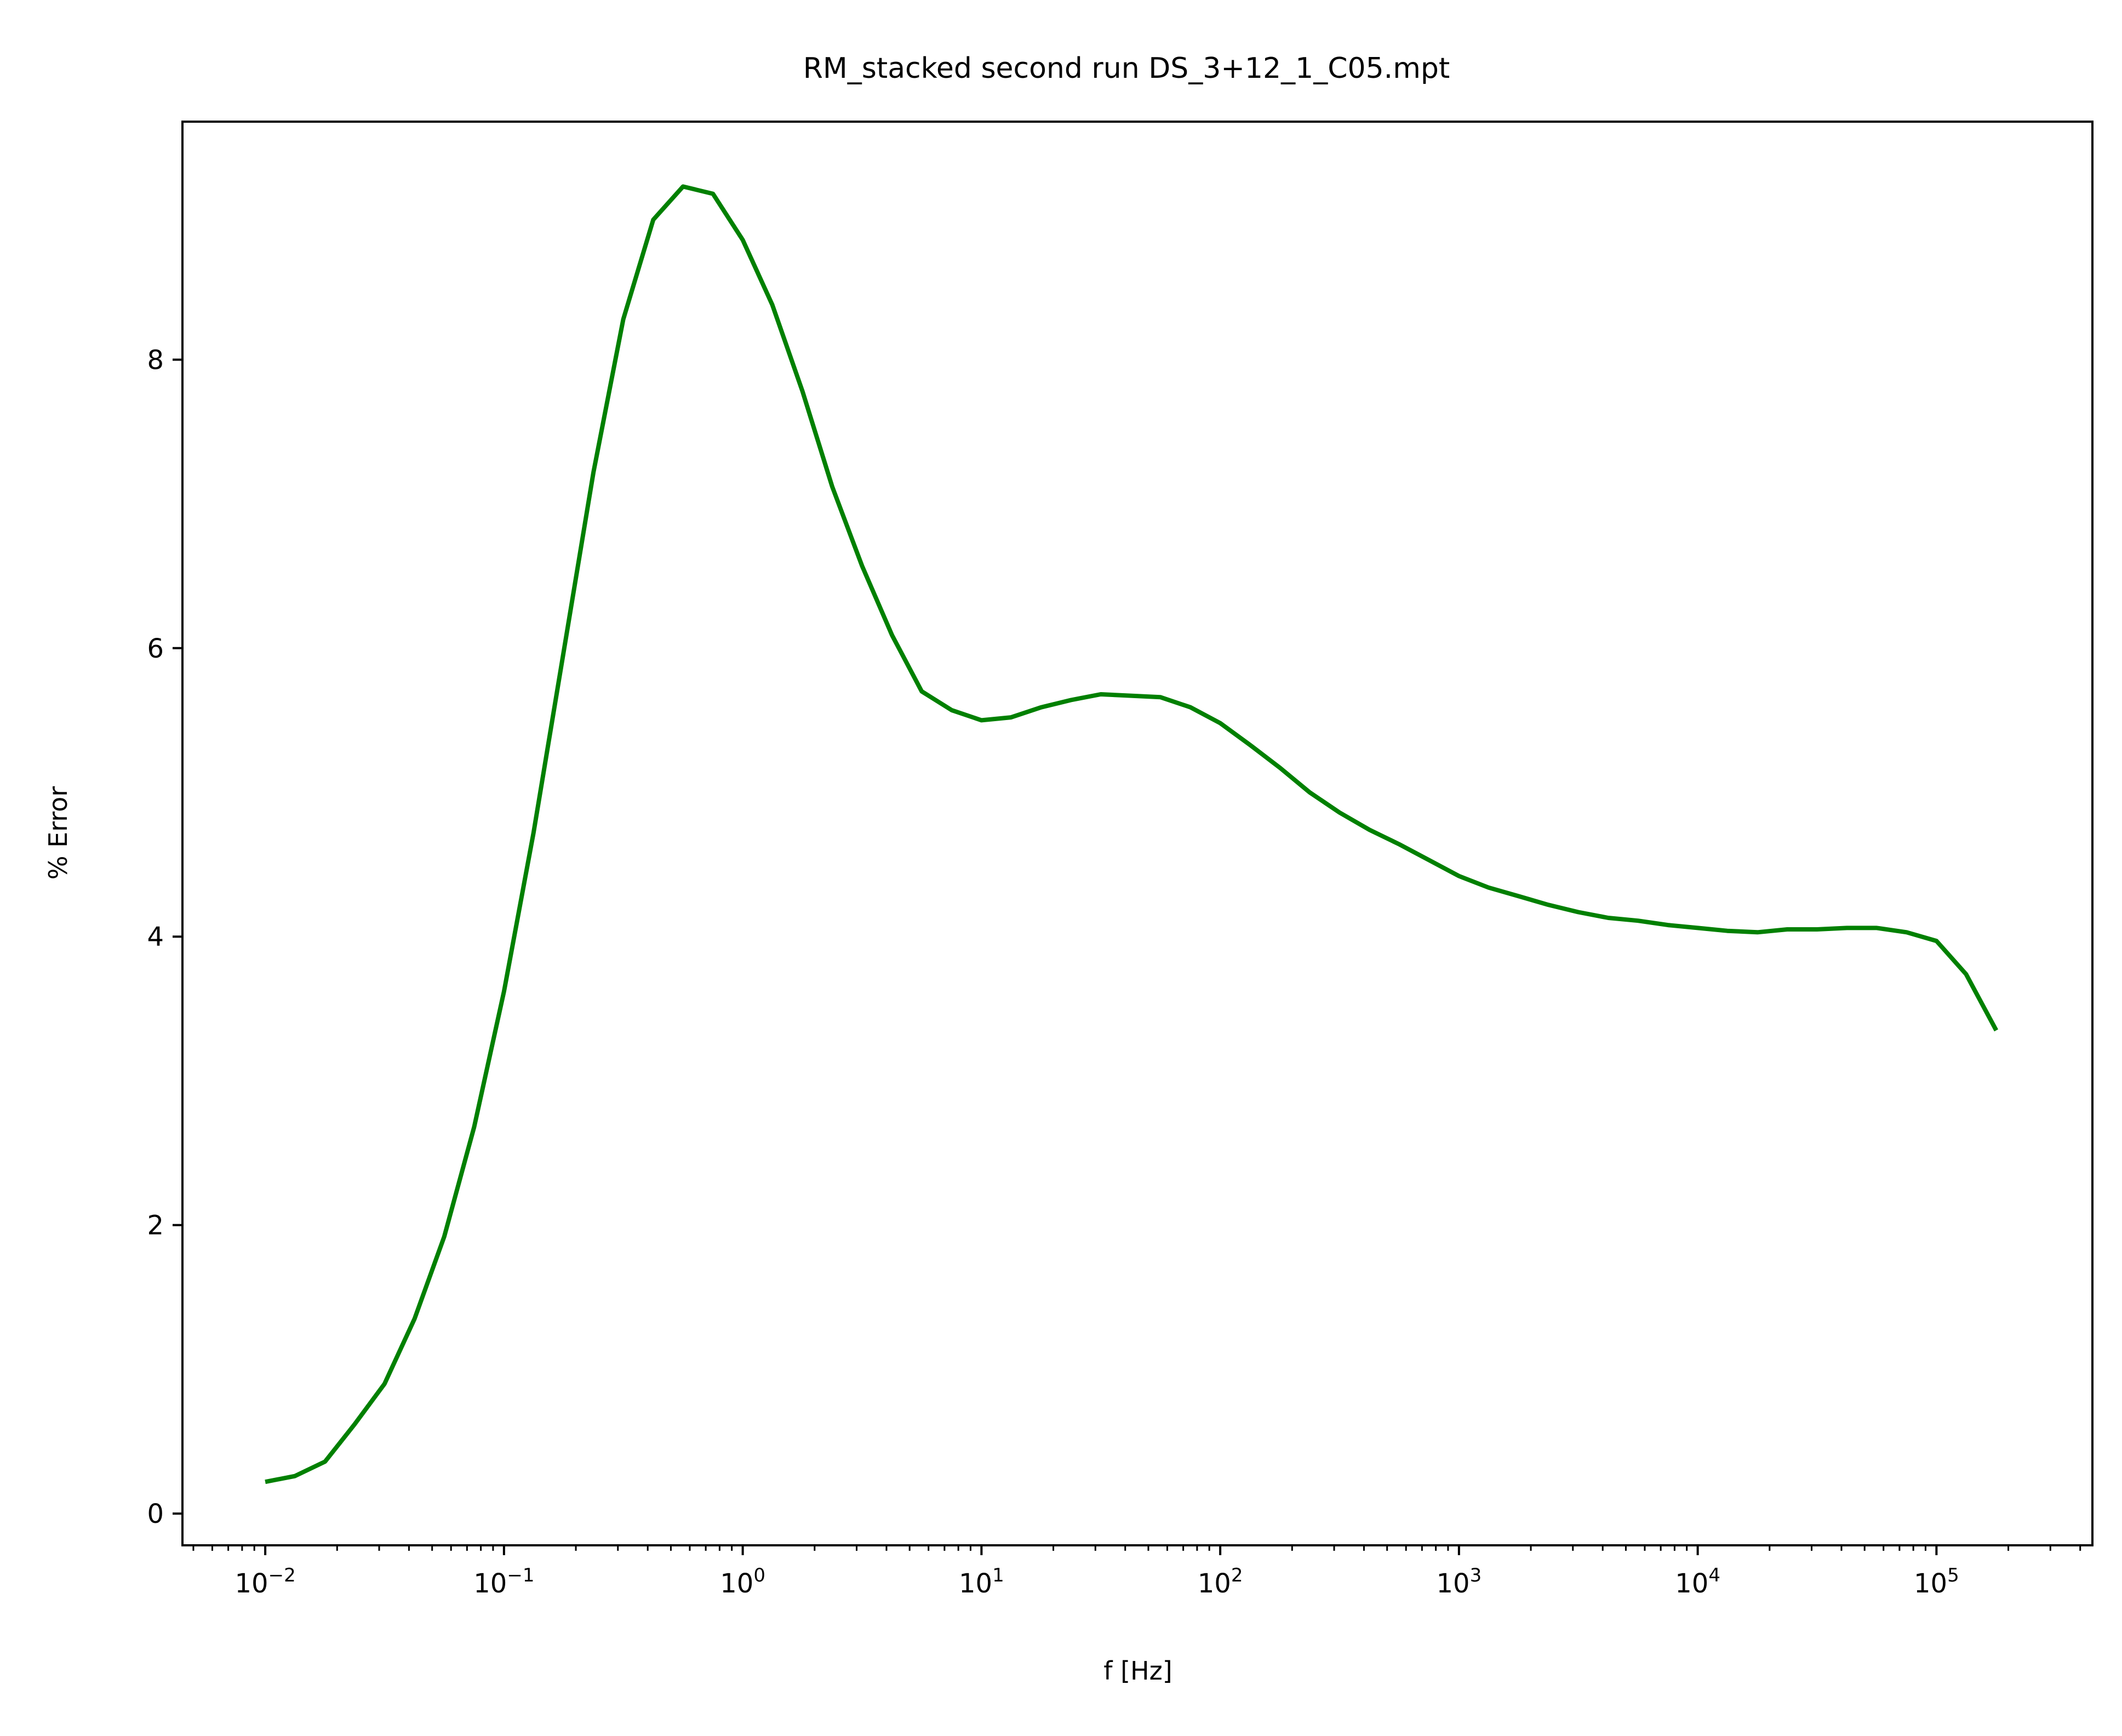 This screenshot has width=2122, height=1736. I want to click on y-tick-label: 2, so click(155, 1226).